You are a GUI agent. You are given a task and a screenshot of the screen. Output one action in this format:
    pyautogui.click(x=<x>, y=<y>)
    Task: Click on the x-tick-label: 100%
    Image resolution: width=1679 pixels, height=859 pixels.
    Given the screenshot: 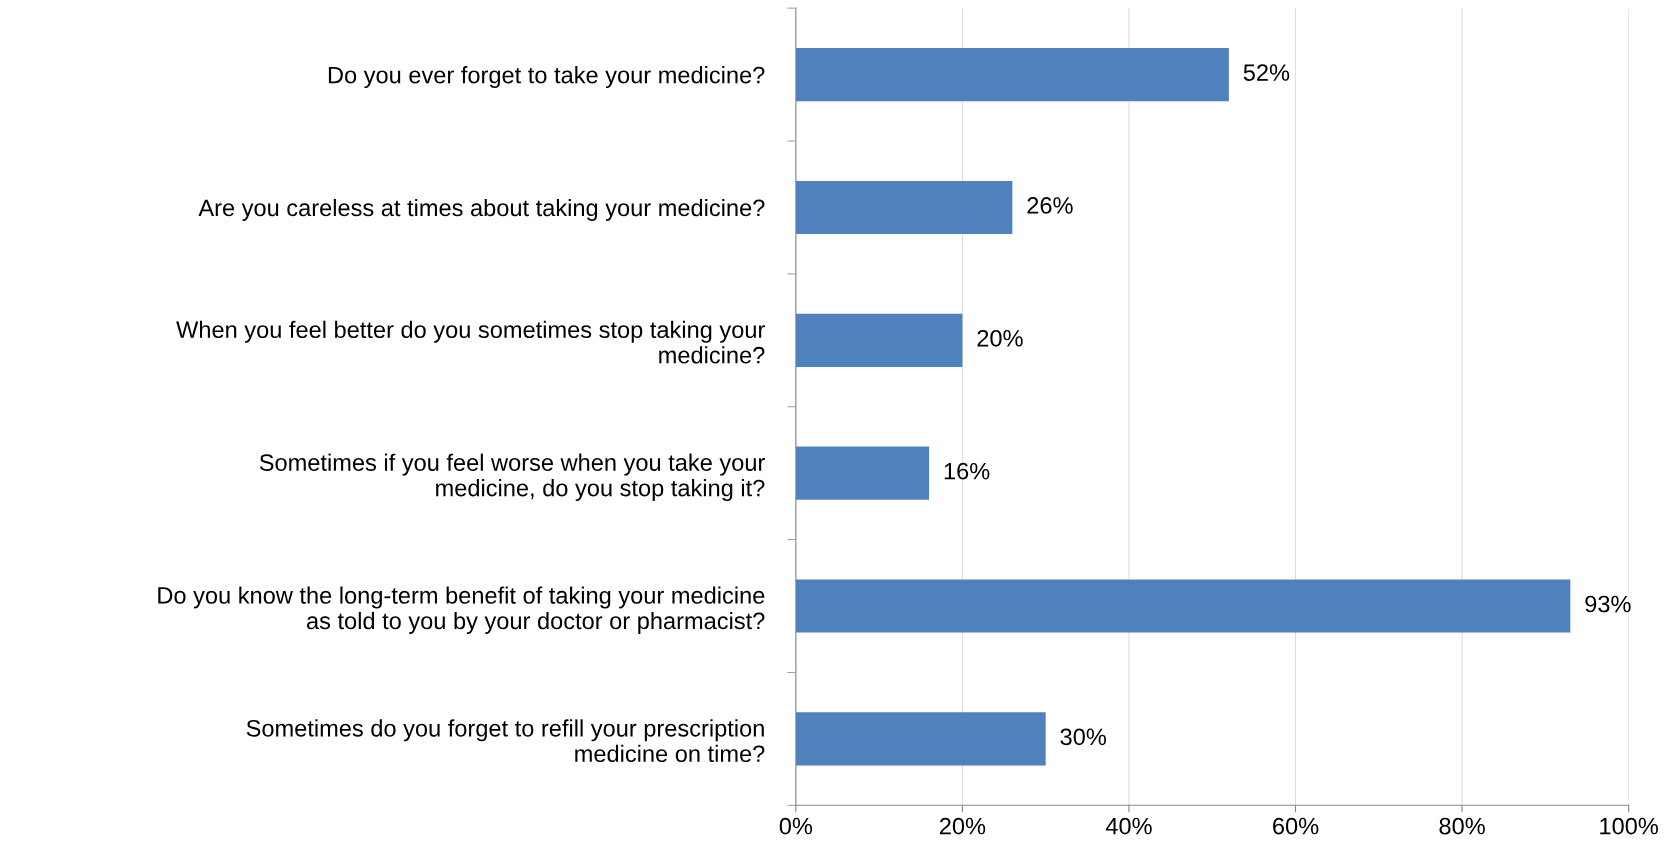 What is the action you would take?
    pyautogui.click(x=1629, y=826)
    